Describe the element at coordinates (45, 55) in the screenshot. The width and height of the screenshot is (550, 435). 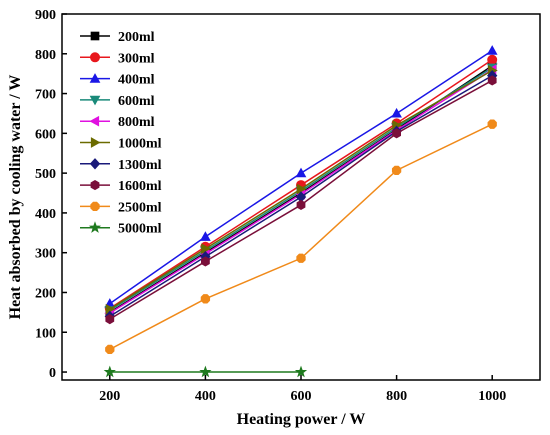
I see `y-tick-label: 800` at that location.